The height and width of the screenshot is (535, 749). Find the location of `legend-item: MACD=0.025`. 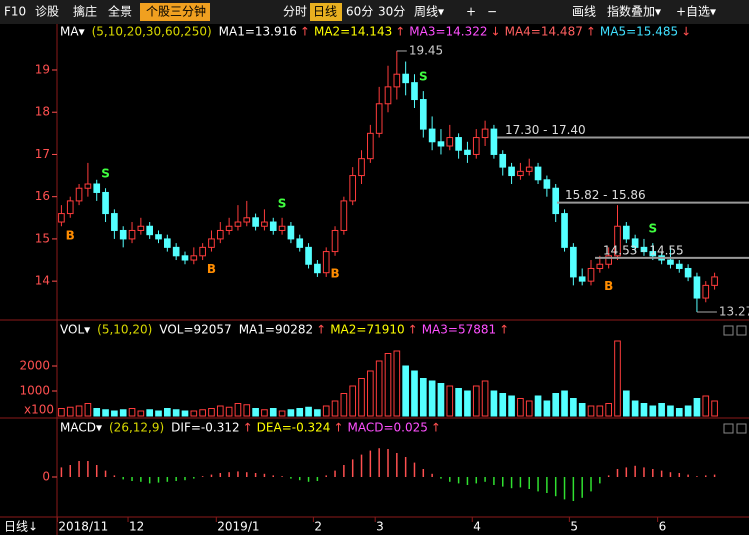

legend-item: MACD=0.025 is located at coordinates (388, 428).